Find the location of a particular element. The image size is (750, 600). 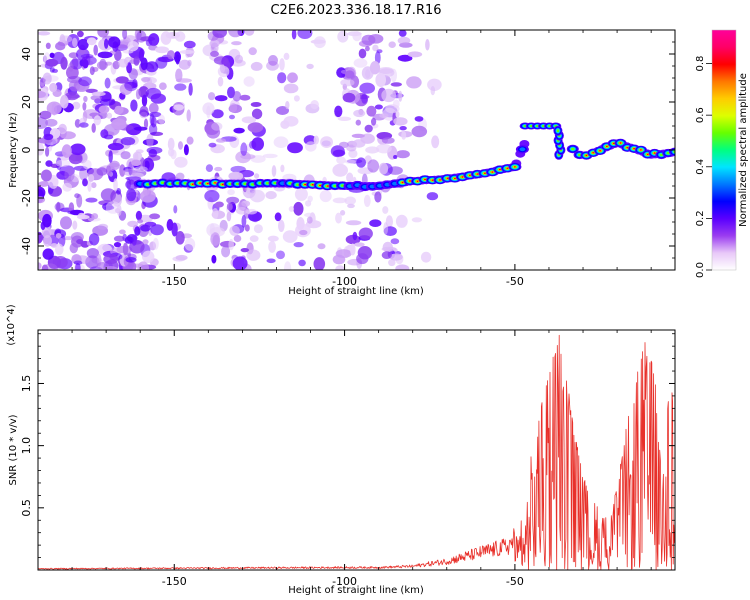

spectrogram-ridge is located at coordinates (404, 157).